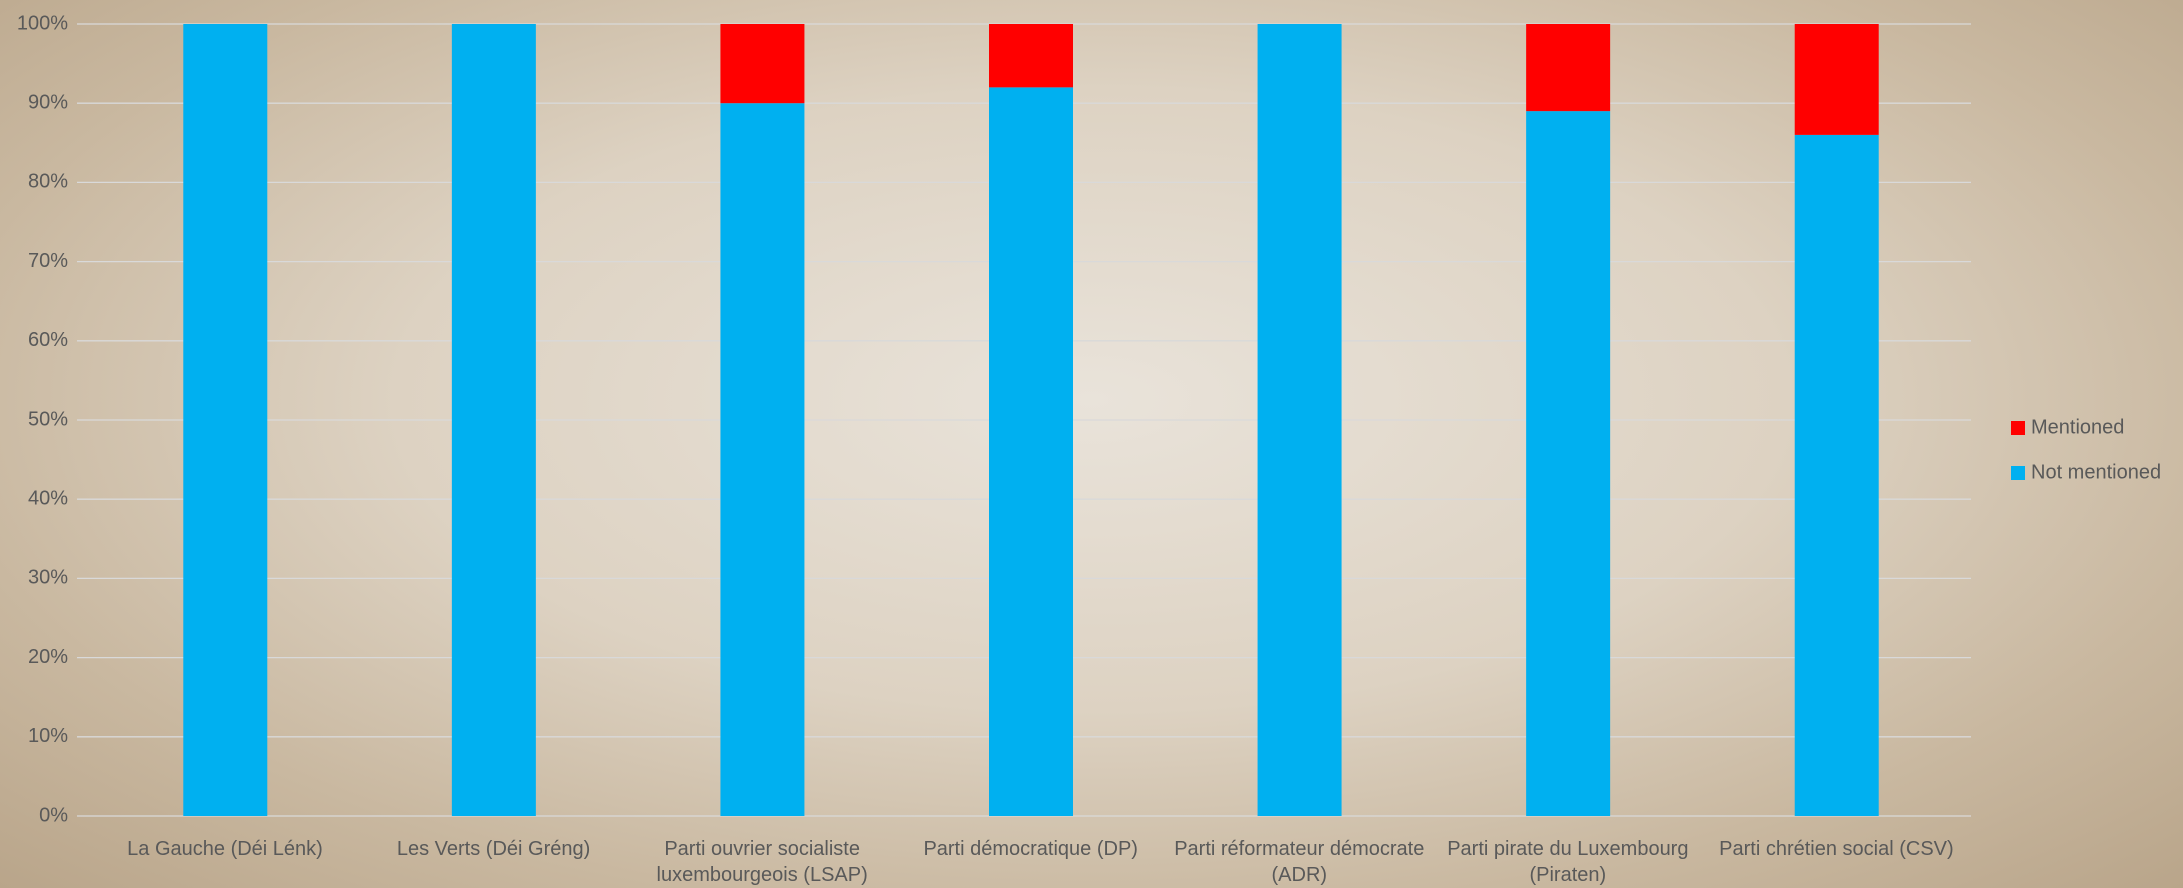  What do you see at coordinates (48, 736) in the screenshot?
I see `y-tick-label: 10%` at bounding box center [48, 736].